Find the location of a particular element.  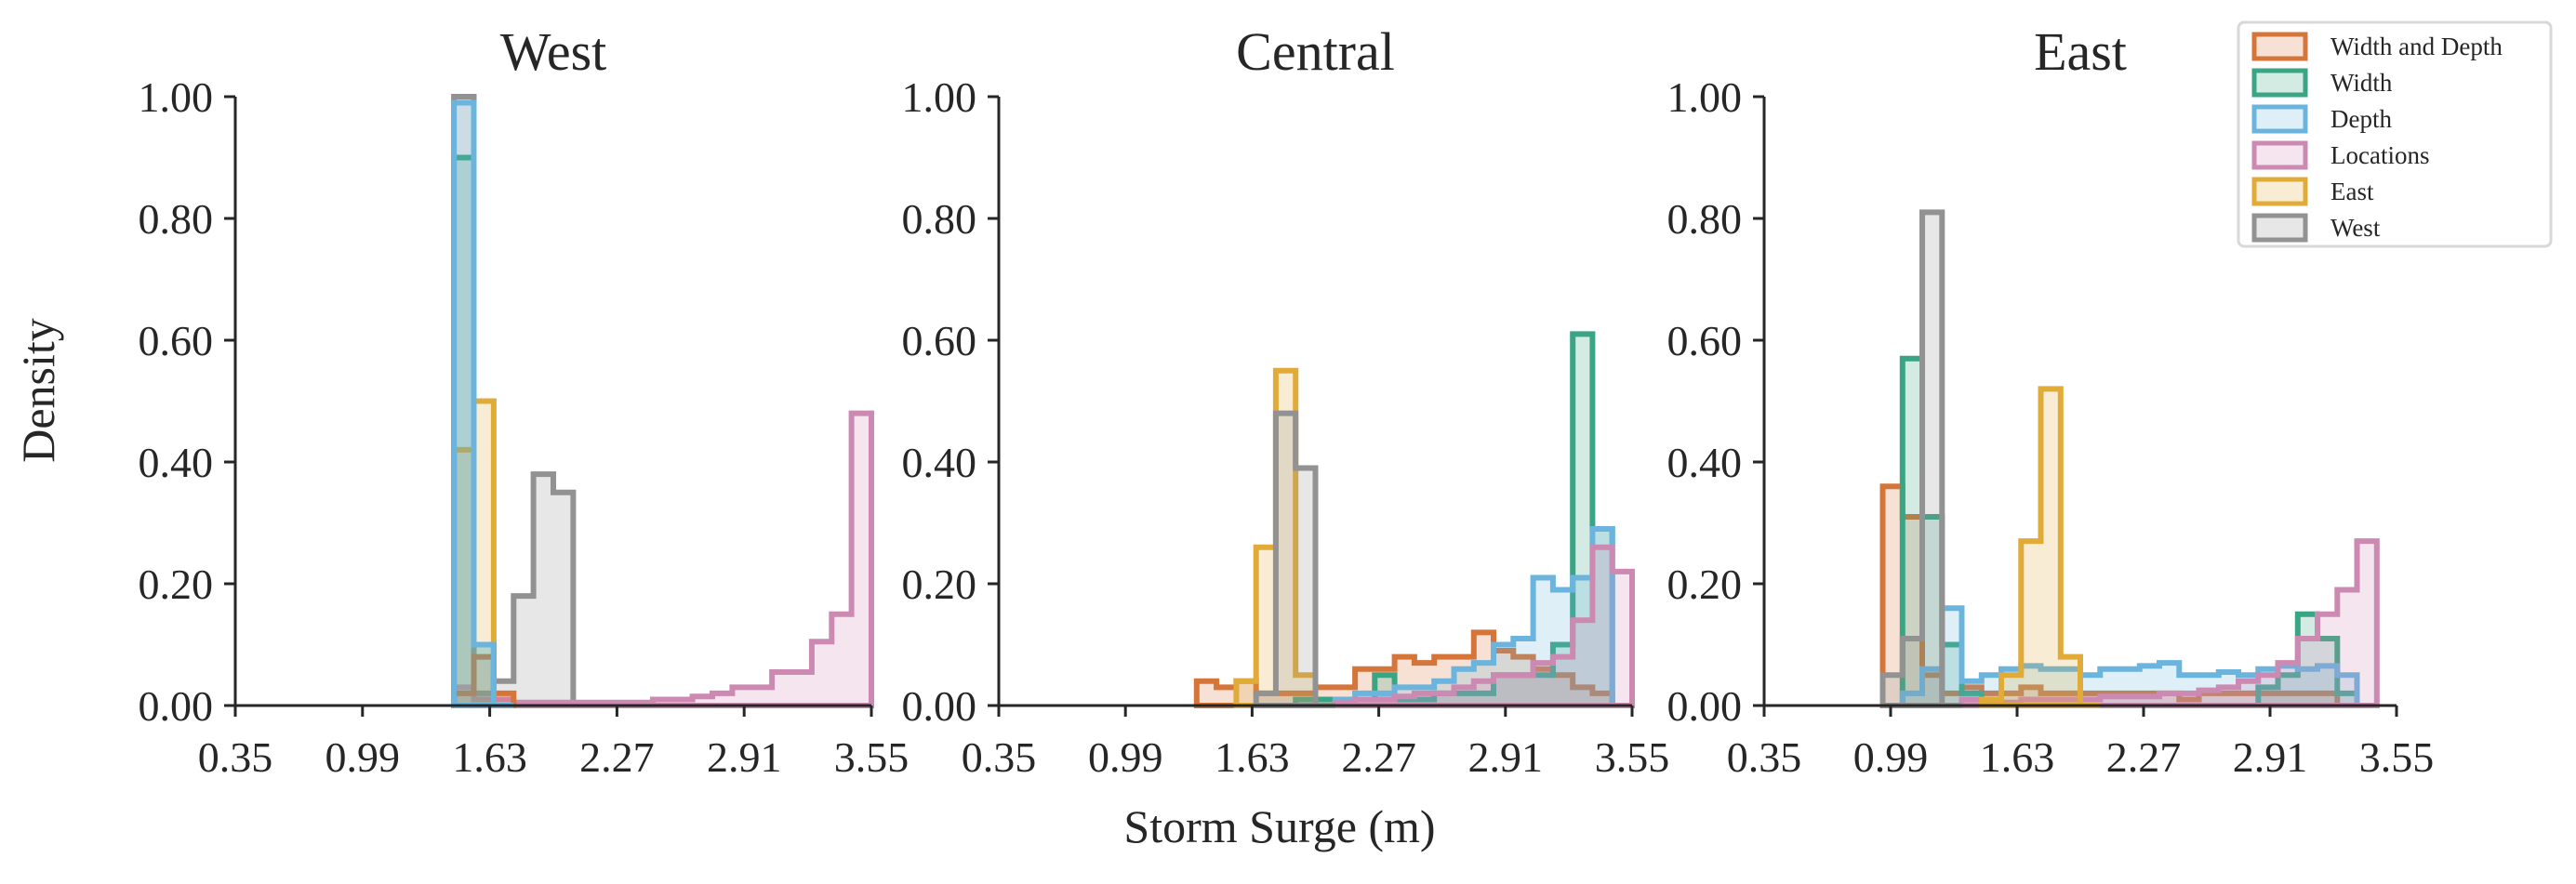

panel-title-east: East is located at coordinates (2080, 51).